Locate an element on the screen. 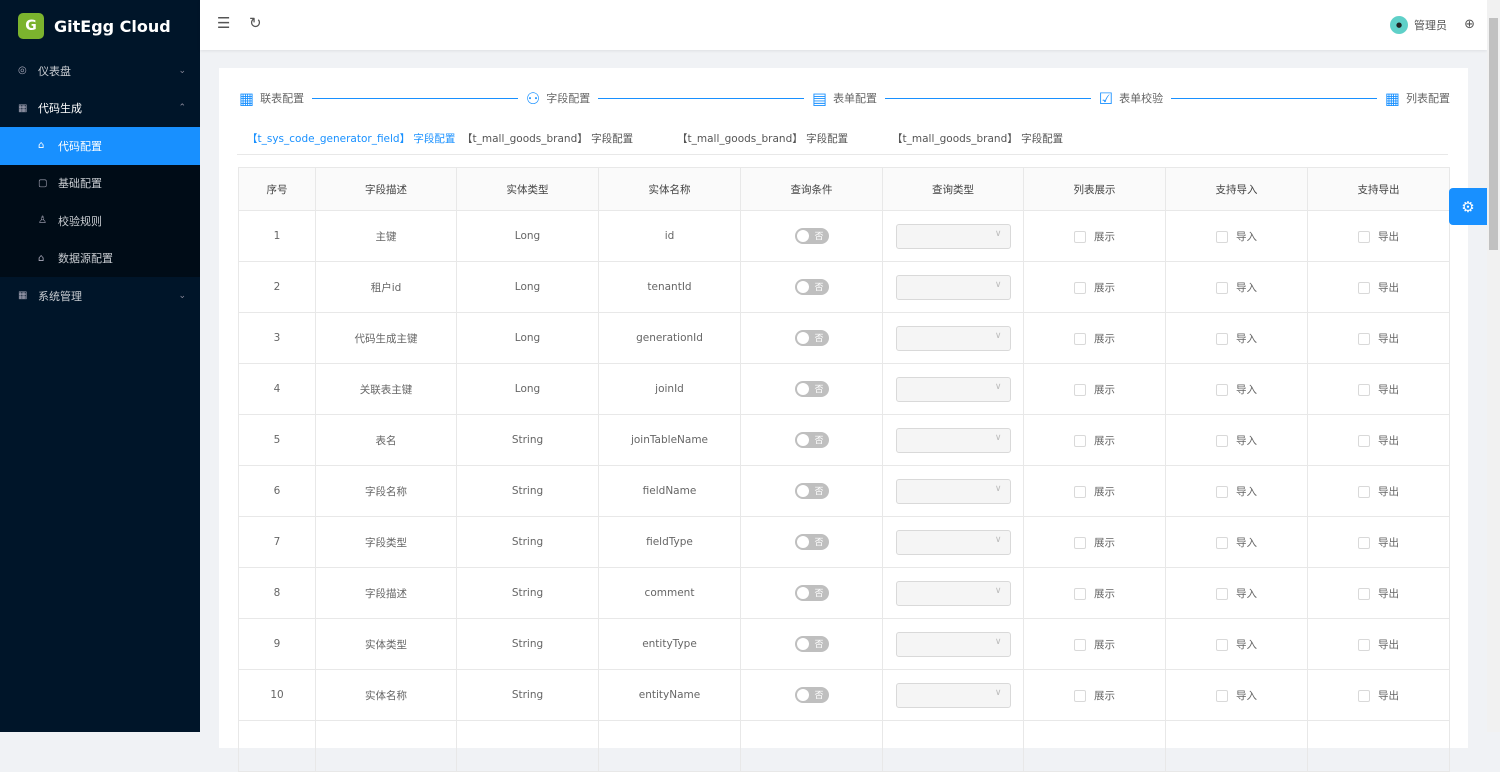  cell: ∨ is located at coordinates (953, 440).